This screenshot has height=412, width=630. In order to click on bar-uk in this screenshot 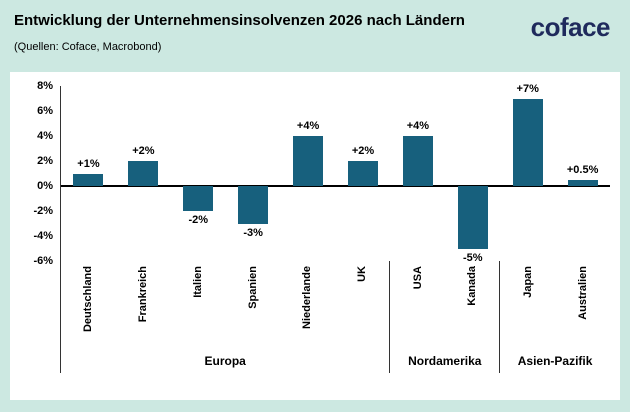, I will do `click(362, 173)`.